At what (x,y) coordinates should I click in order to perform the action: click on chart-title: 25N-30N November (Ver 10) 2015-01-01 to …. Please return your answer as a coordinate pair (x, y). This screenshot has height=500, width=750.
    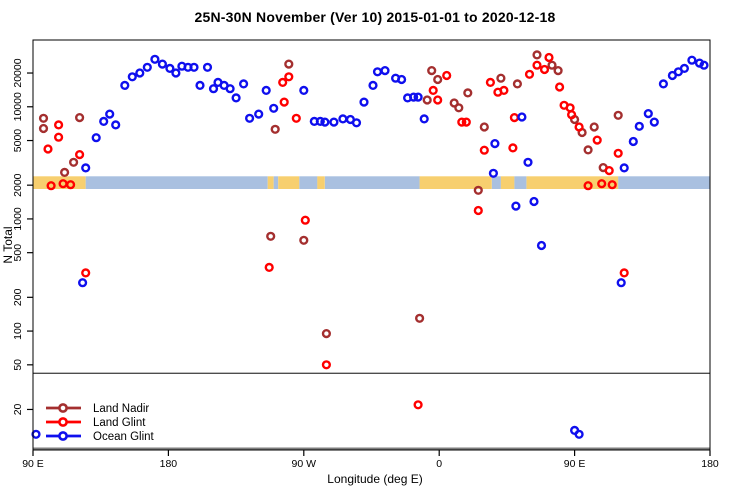
    Looking at the image, I should click on (375, 17).